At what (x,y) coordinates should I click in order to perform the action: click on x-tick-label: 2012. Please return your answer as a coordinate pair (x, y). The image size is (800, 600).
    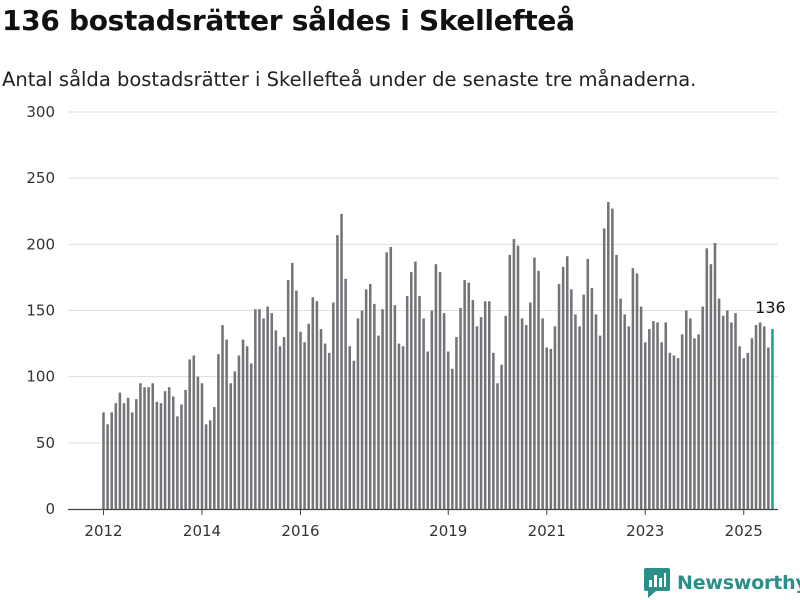
    Looking at the image, I should click on (103, 531).